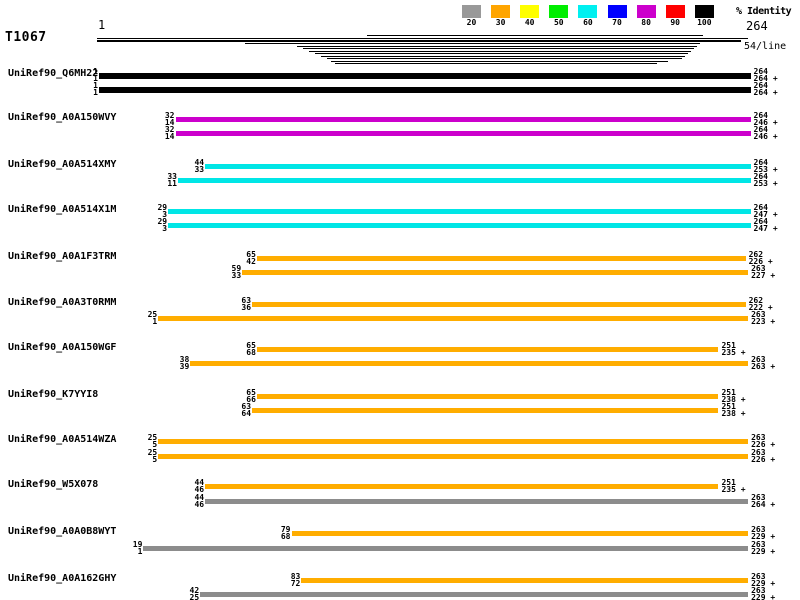 The height and width of the screenshot is (600, 800). I want to click on row-label: UniRef90_A0A514X1M, so click(62, 209).